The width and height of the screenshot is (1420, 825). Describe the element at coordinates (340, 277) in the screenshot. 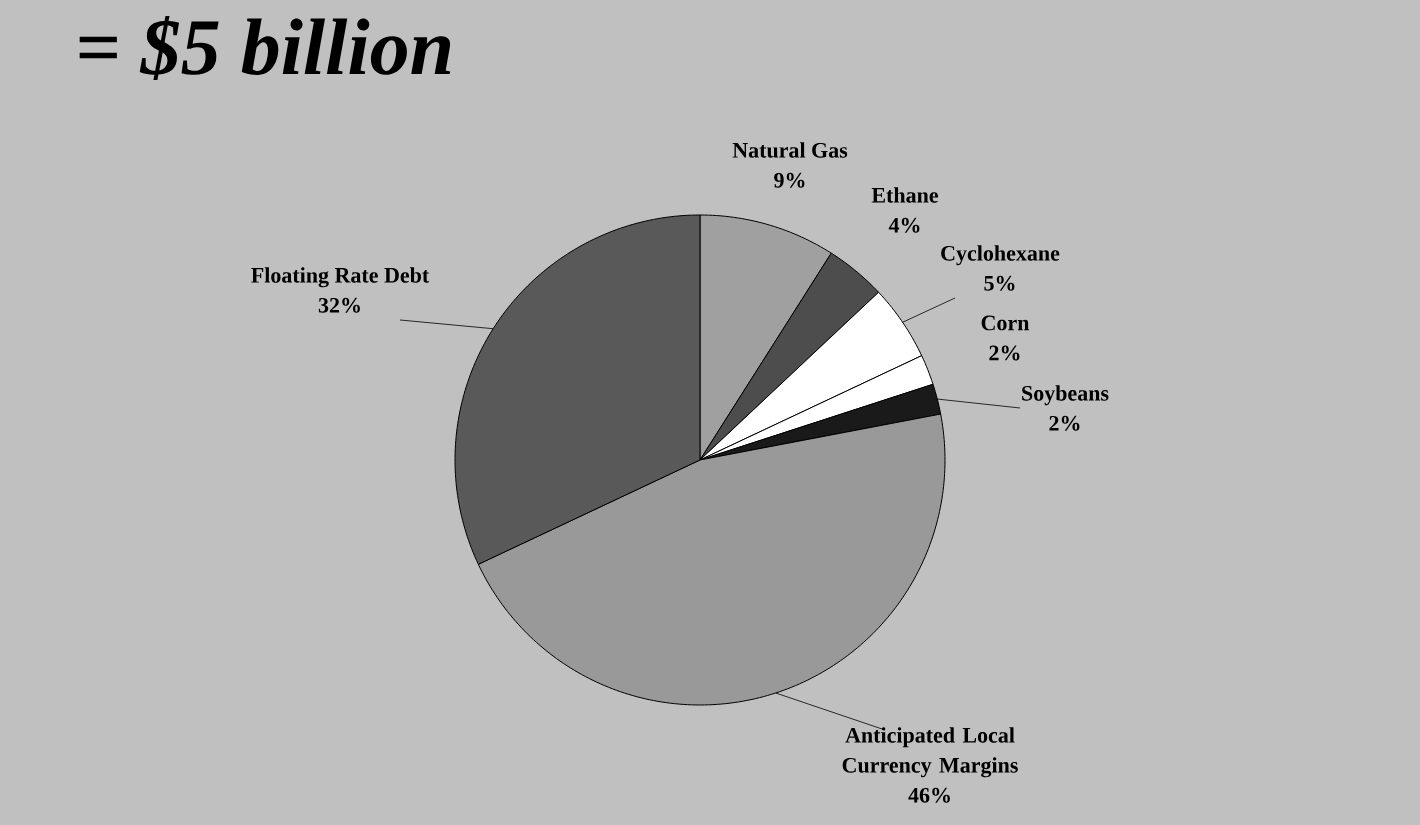

I see `slice-label: Floating Rate Debt` at that location.